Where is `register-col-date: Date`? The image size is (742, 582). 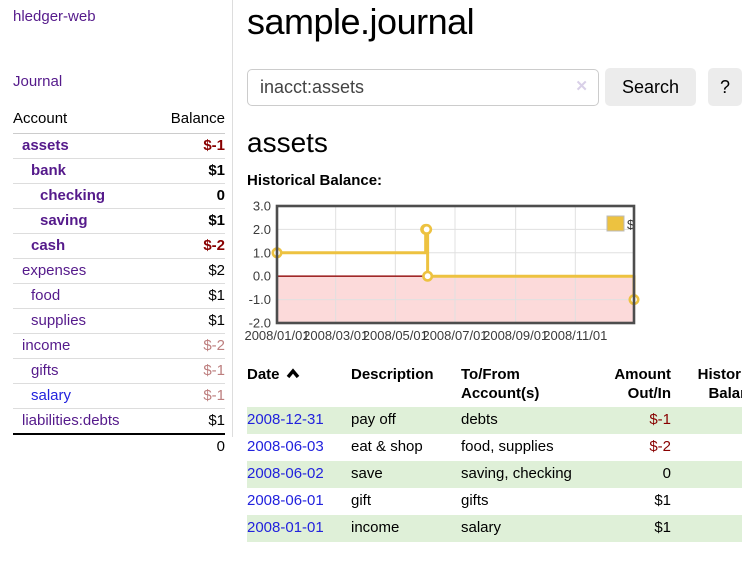 register-col-date: Date is located at coordinates (299, 386).